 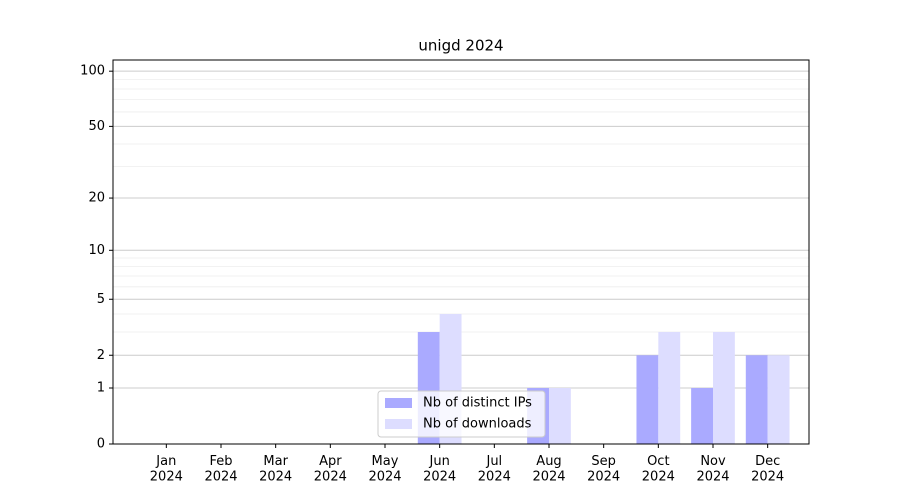 I want to click on x-tick-label: Nov 2024, so click(x=712, y=469).